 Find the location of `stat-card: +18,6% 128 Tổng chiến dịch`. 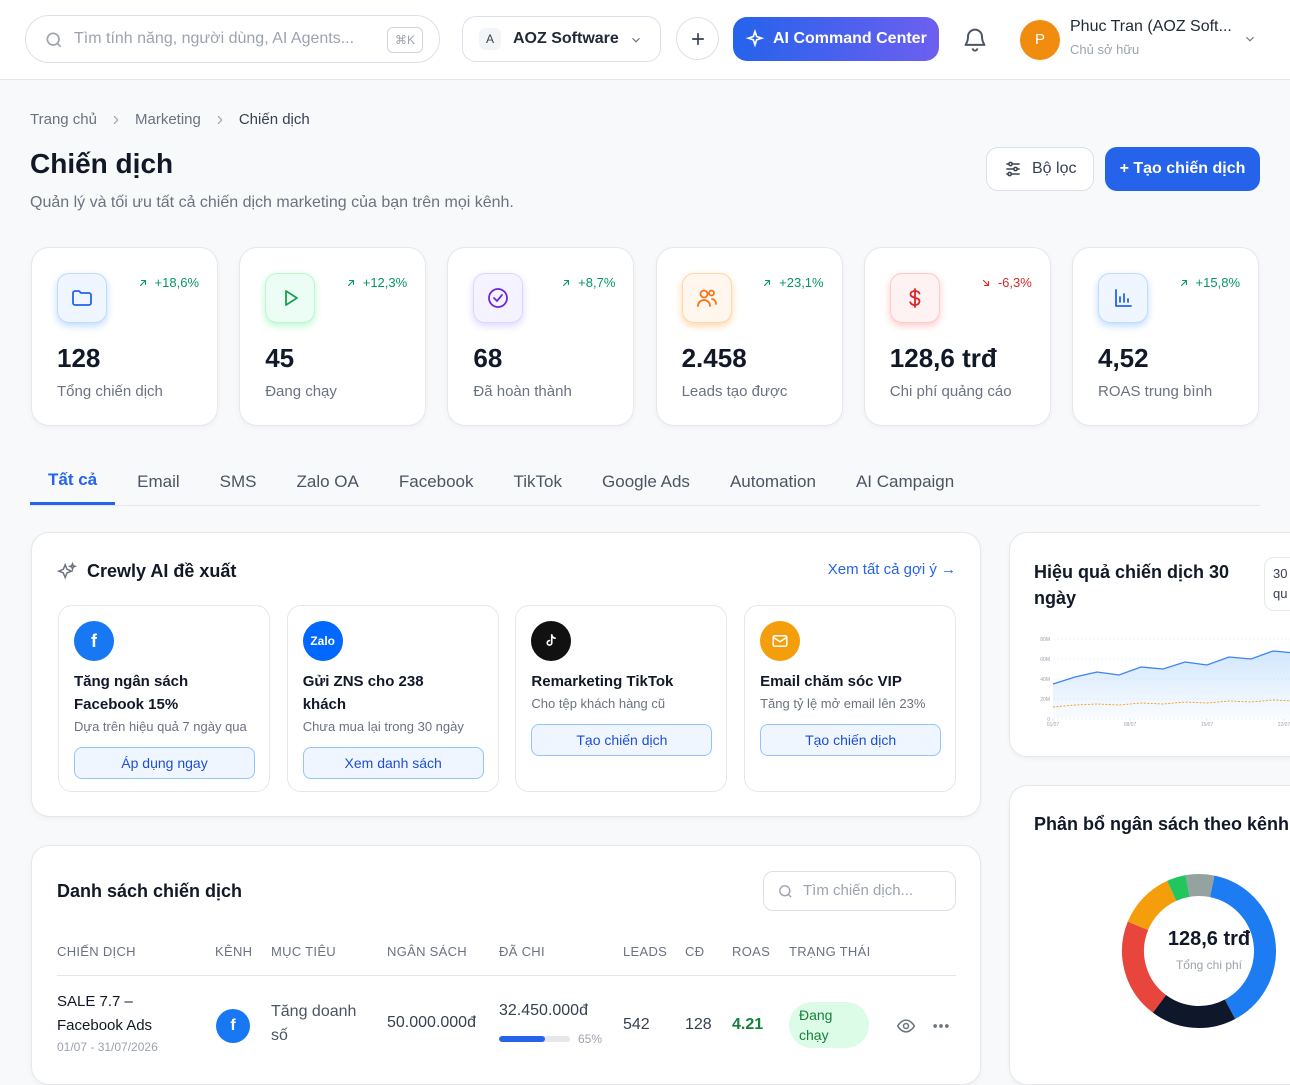

stat-card: +18,6% 128 Tổng chiến dịch is located at coordinates (124, 336).